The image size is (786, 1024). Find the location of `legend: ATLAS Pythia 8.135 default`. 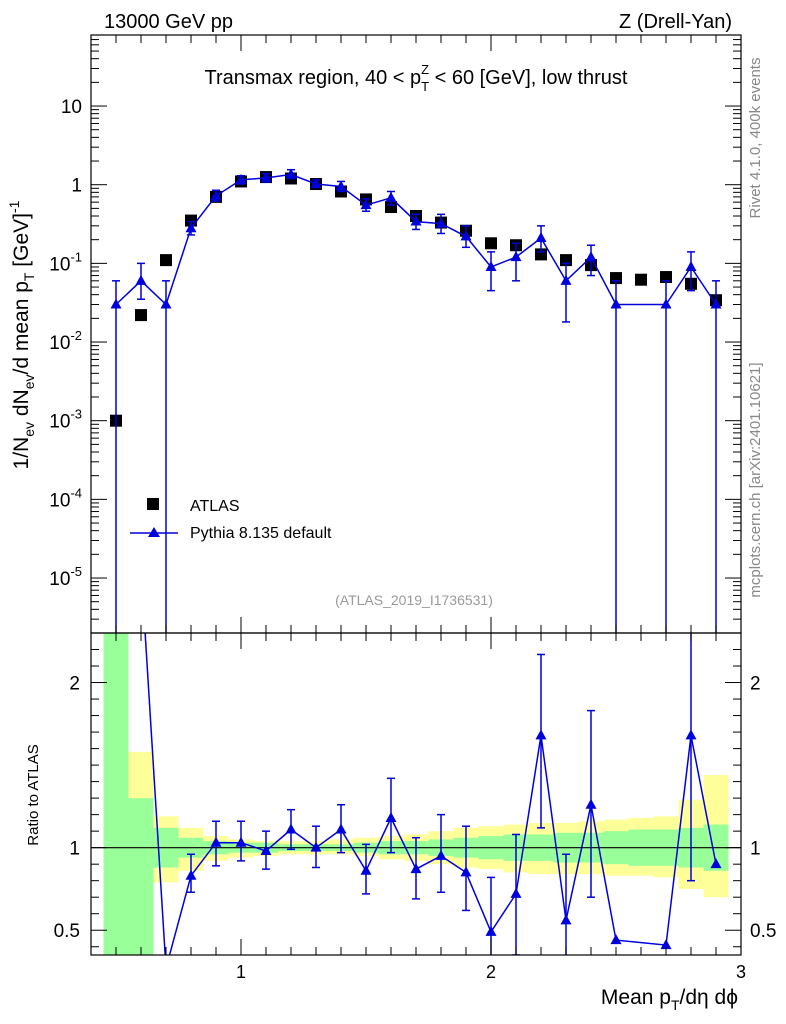

legend: ATLAS Pythia 8.135 default is located at coordinates (231, 520).